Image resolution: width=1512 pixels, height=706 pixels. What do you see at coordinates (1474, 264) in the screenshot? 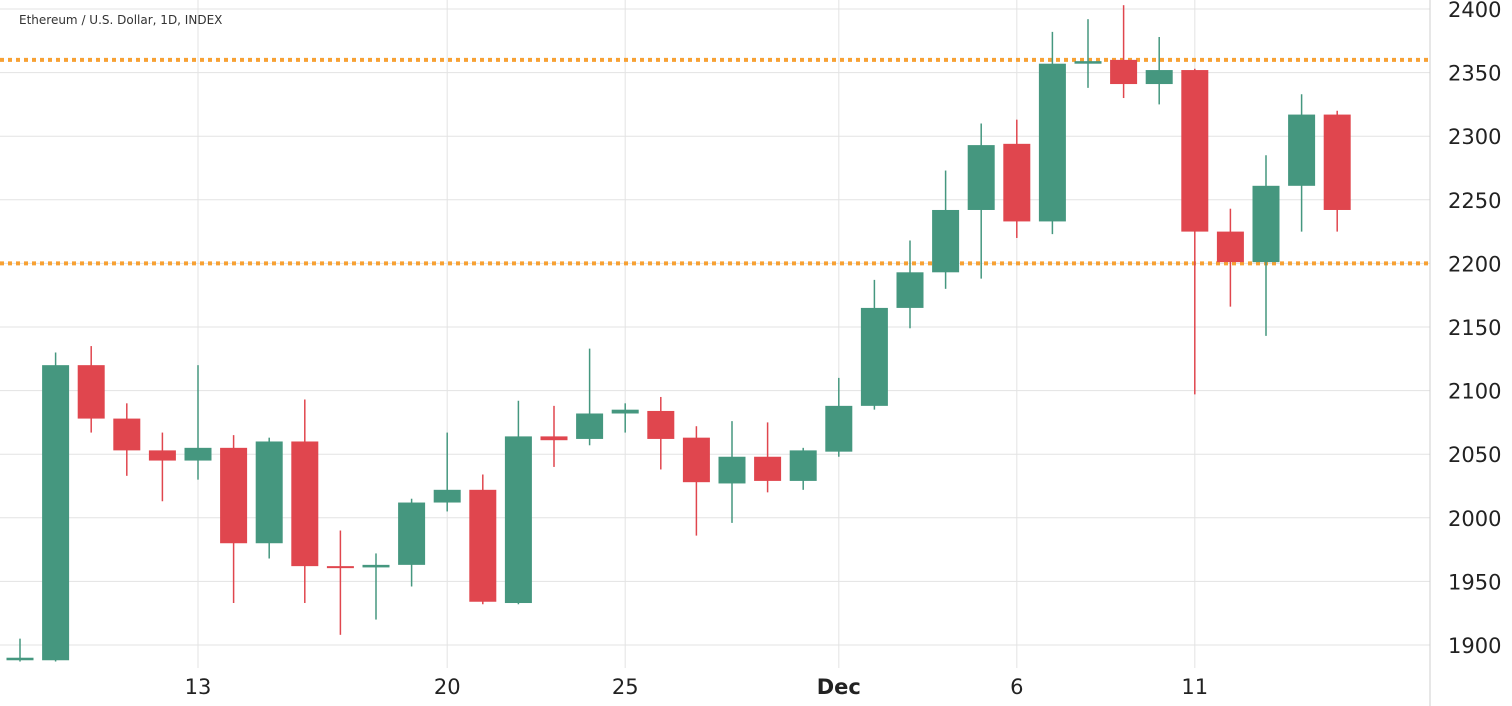
I see `y-tick-label: 2200` at bounding box center [1474, 264].